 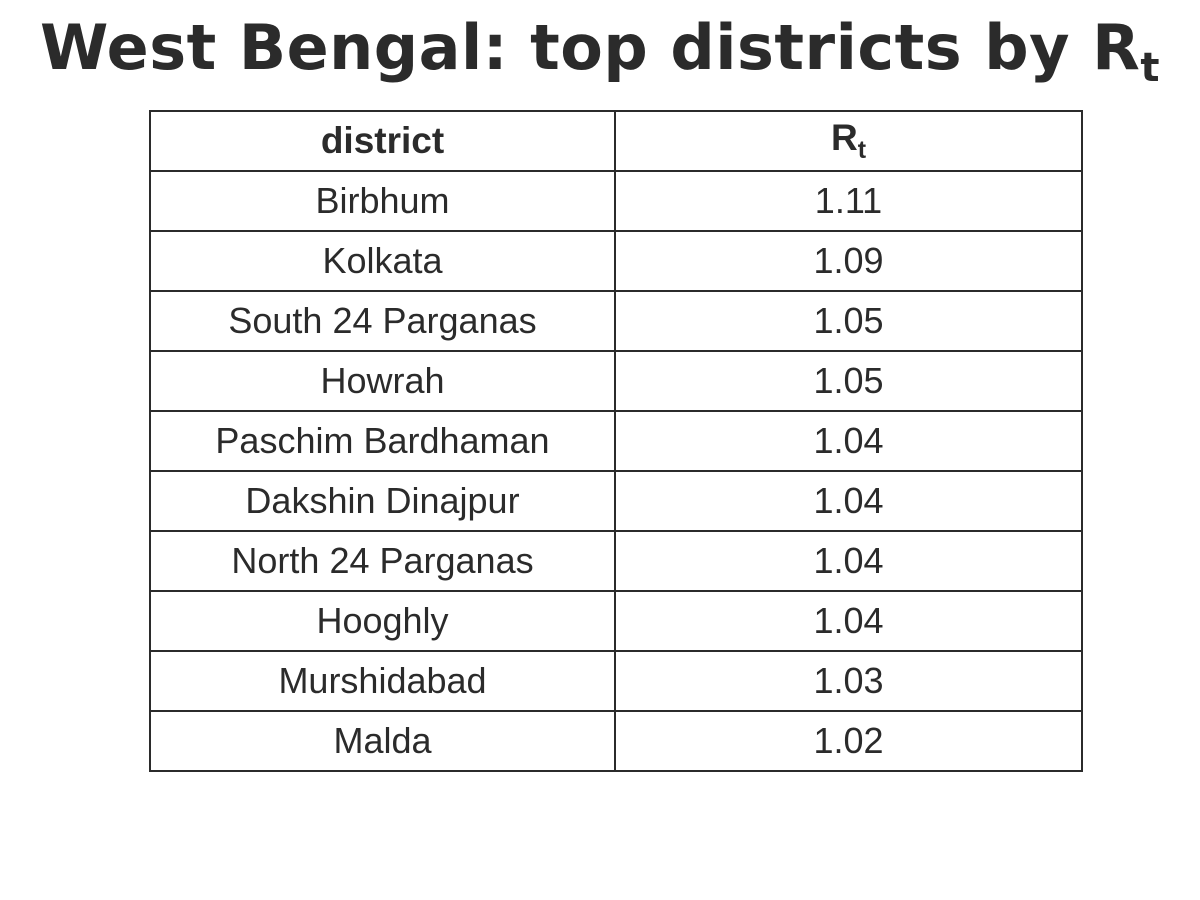 I want to click on table-row: North 24 Parganas 1.04, so click(x=616, y=561).